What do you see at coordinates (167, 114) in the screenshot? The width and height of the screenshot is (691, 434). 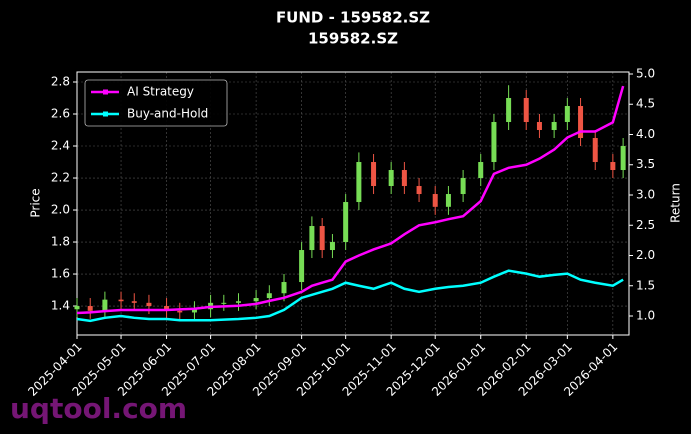 I see `legend-label: Buy-and-Hold` at bounding box center [167, 114].